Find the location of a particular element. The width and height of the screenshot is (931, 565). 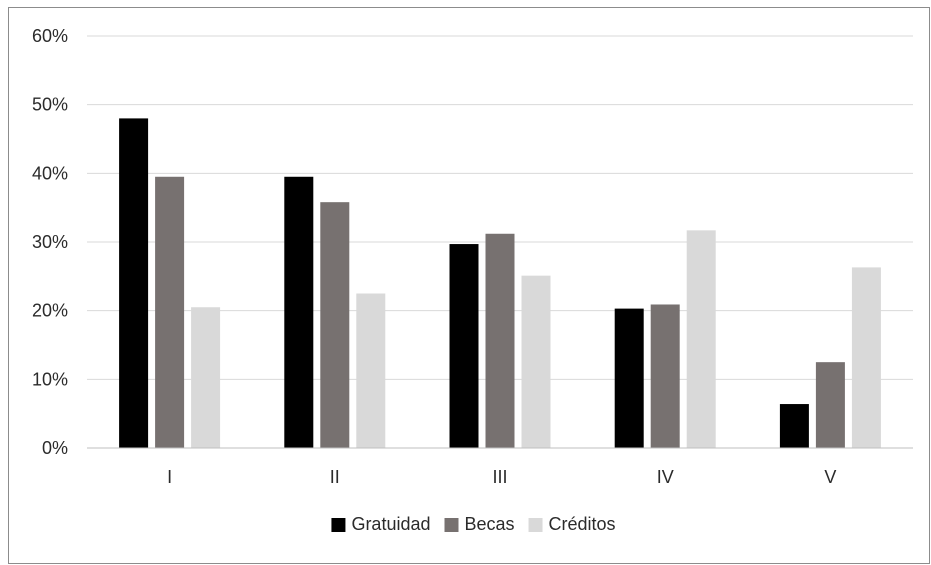

legend-label: Créditos is located at coordinates (582, 524).